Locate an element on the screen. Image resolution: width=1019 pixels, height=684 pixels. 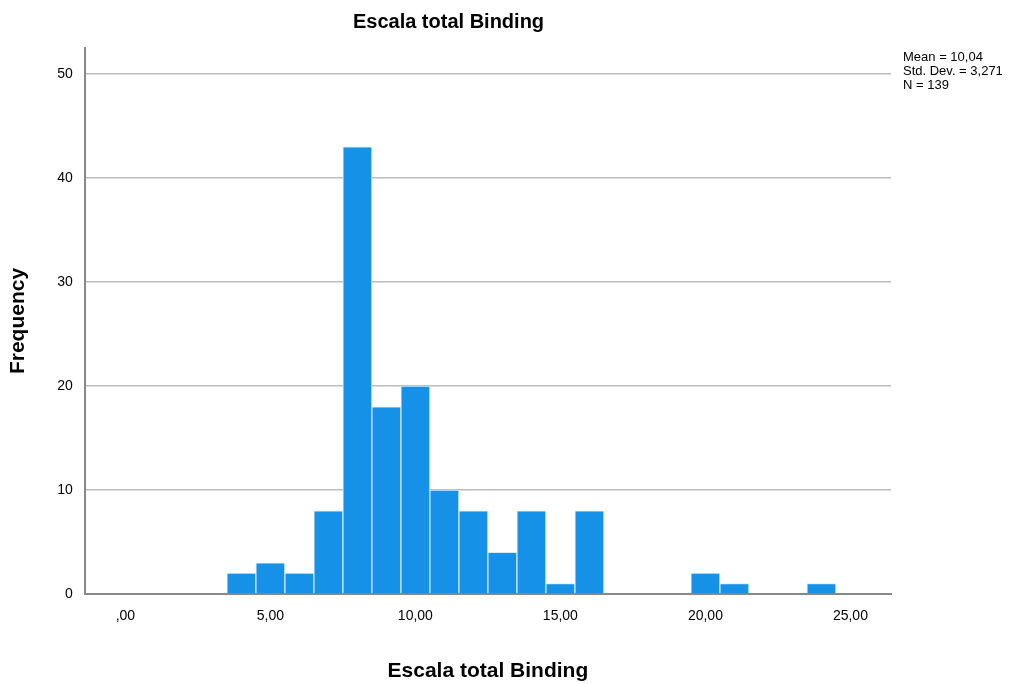
y-tick-label: 40 is located at coordinates (65, 176).